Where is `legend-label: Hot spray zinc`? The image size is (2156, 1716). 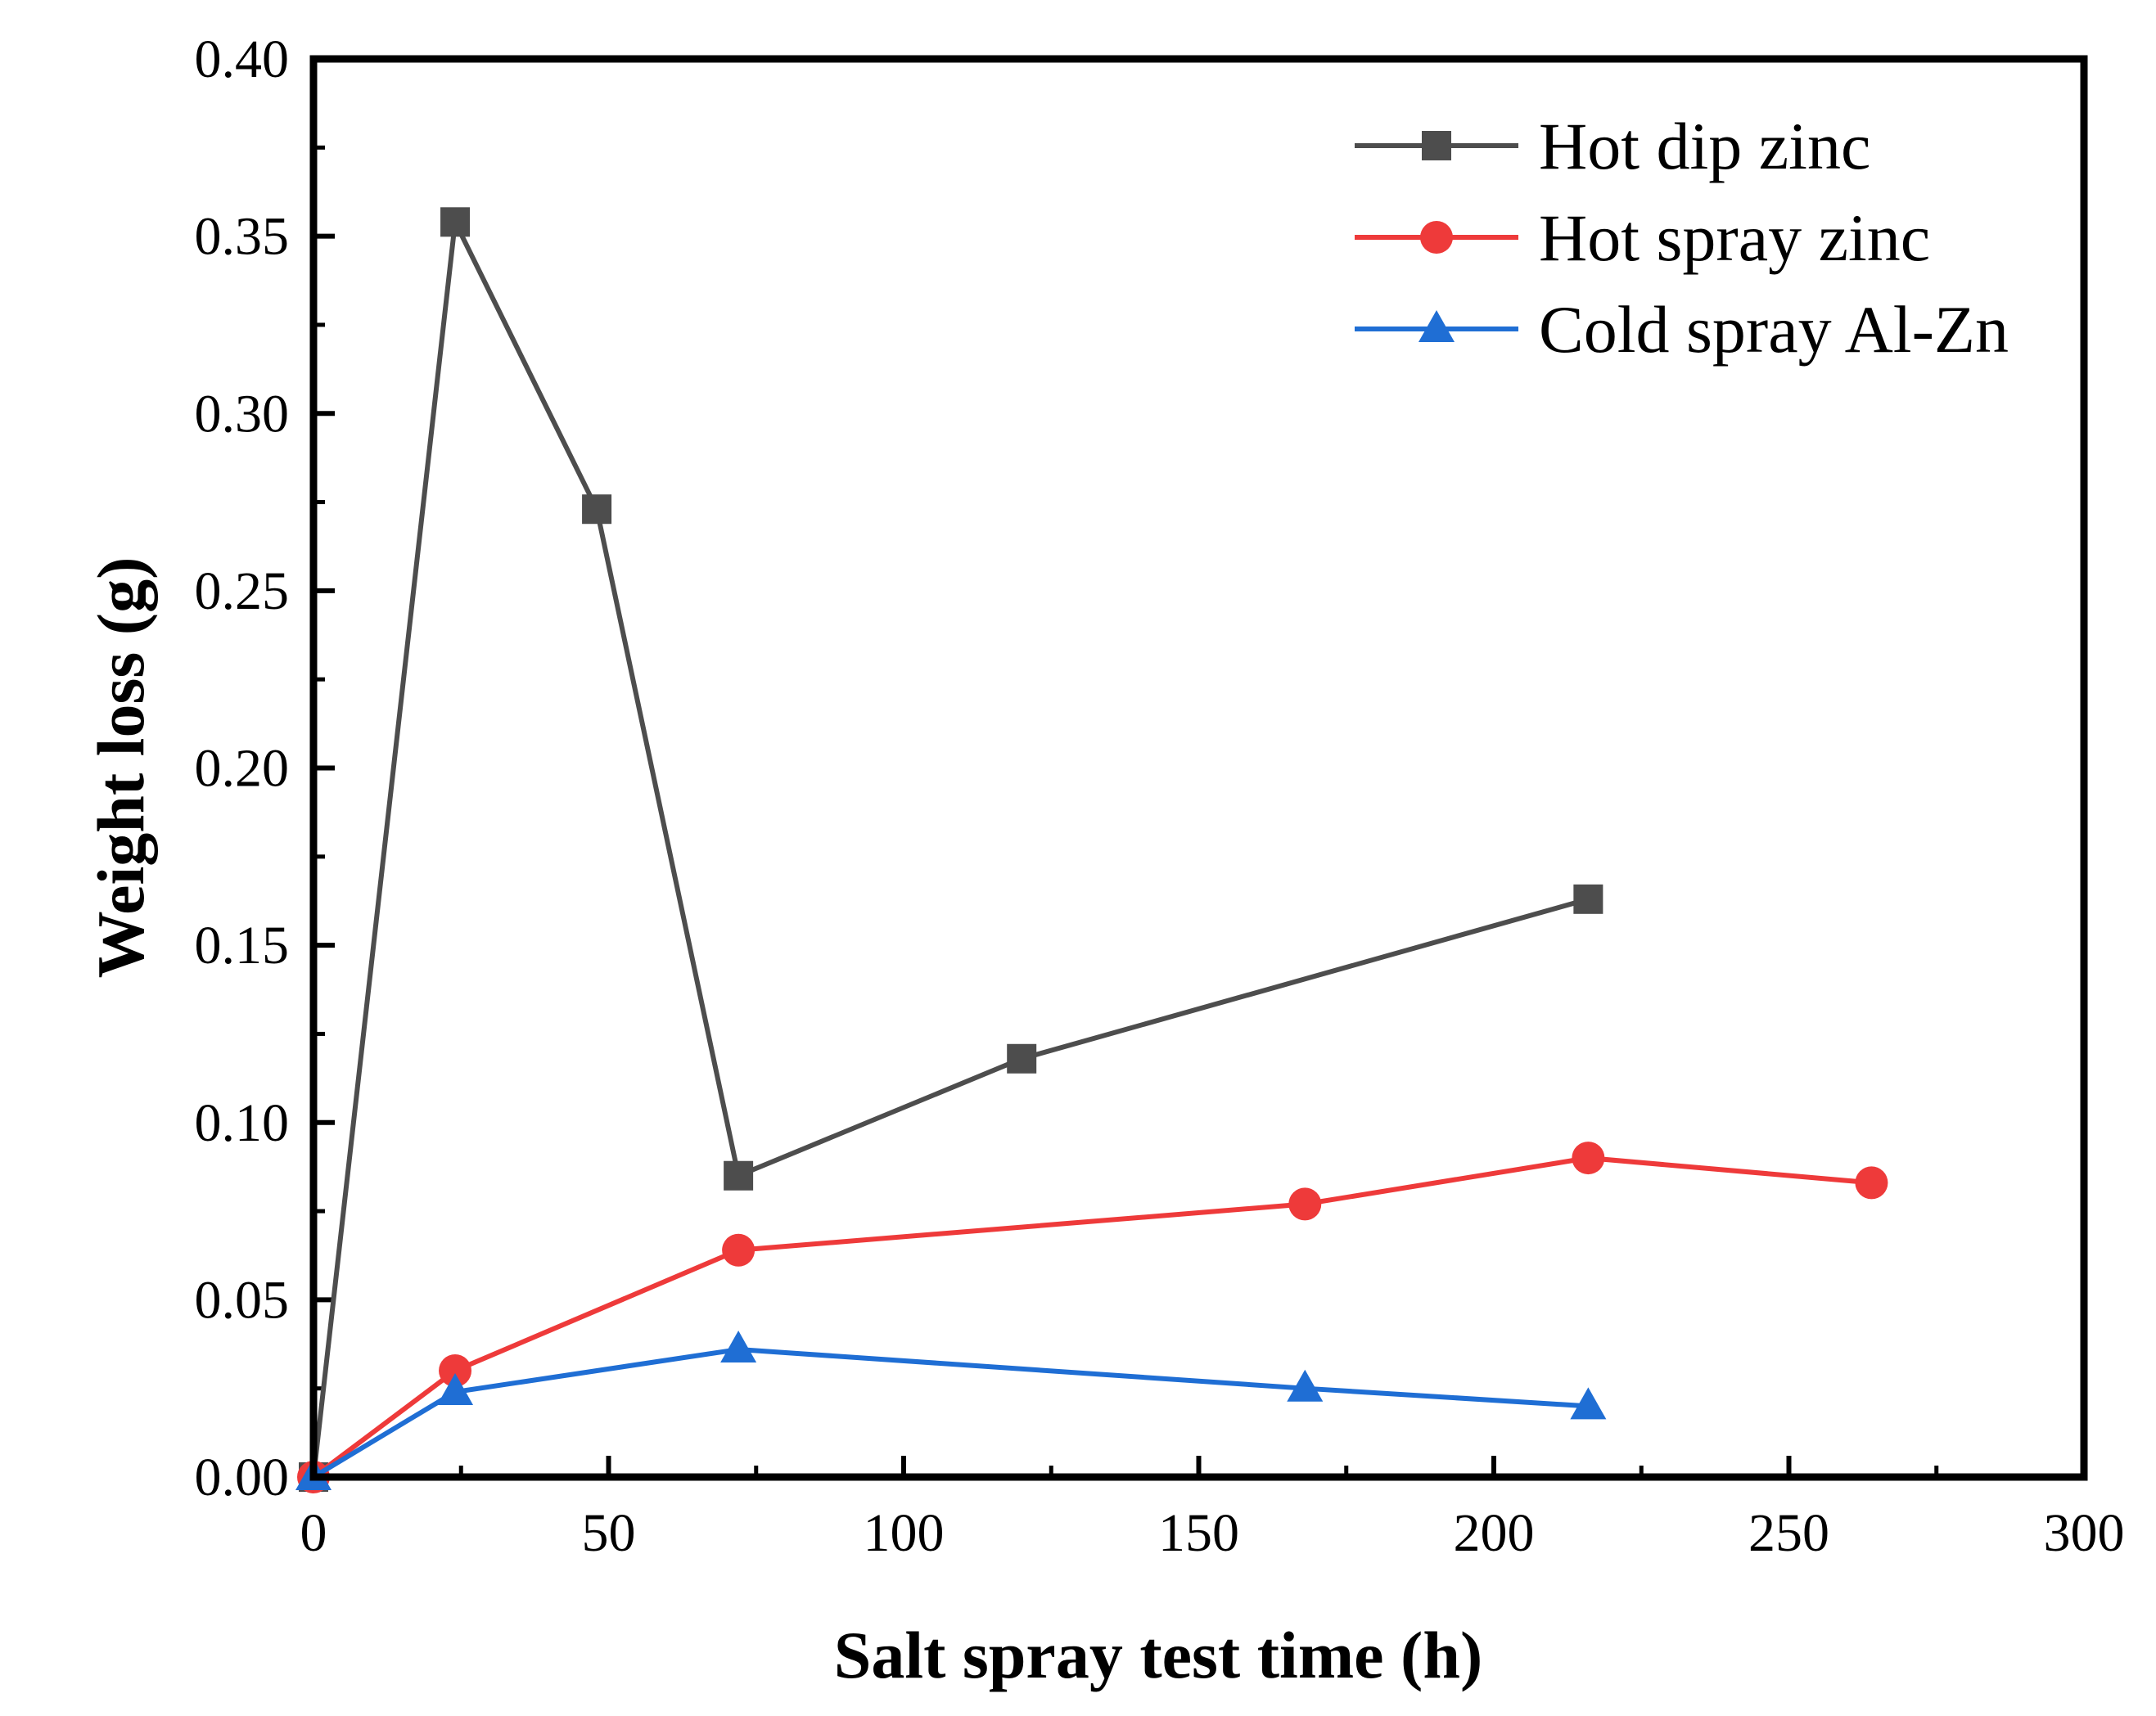 legend-label: Hot spray zinc is located at coordinates (1734, 237).